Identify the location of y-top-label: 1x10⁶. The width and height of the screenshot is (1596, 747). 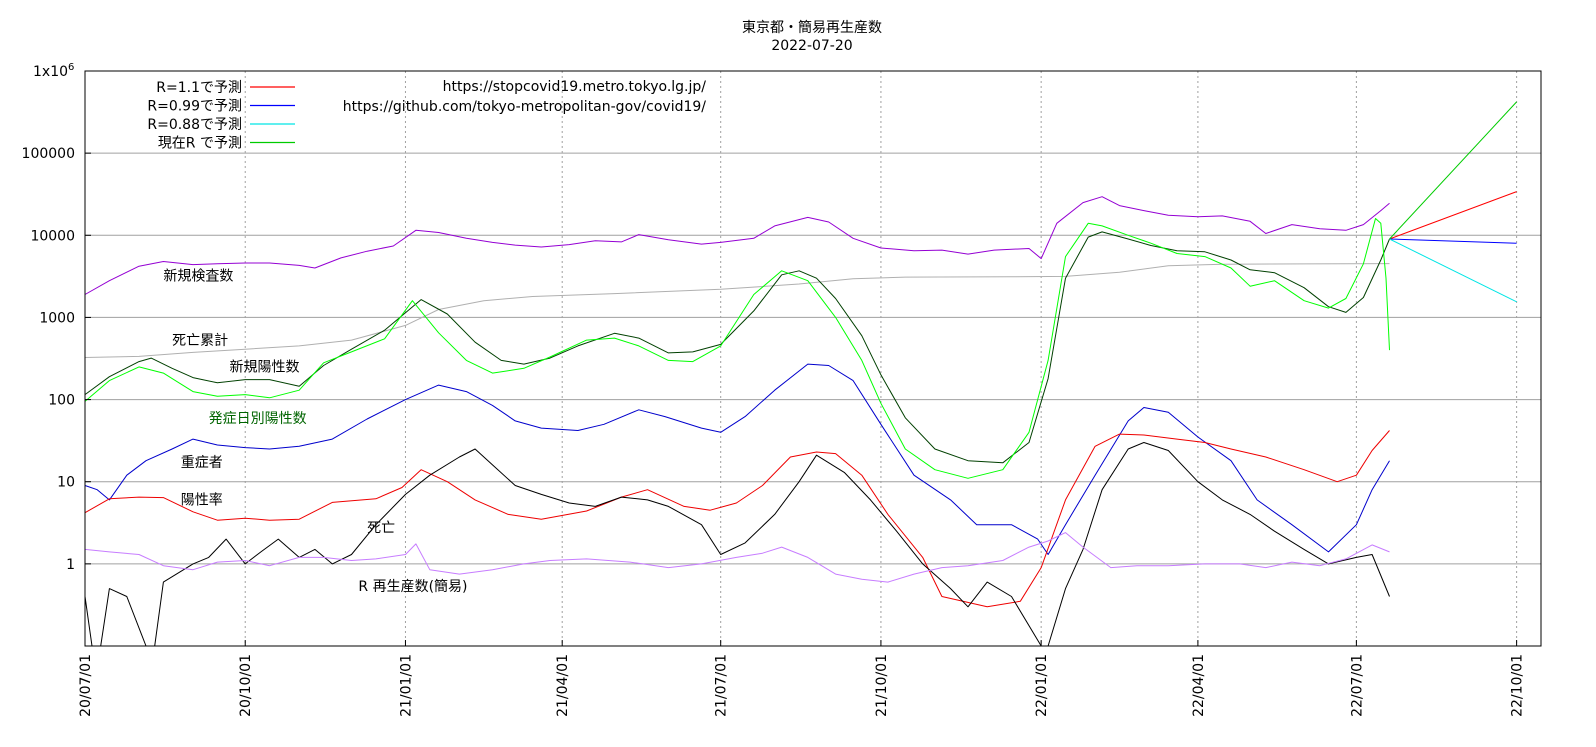
(53, 71).